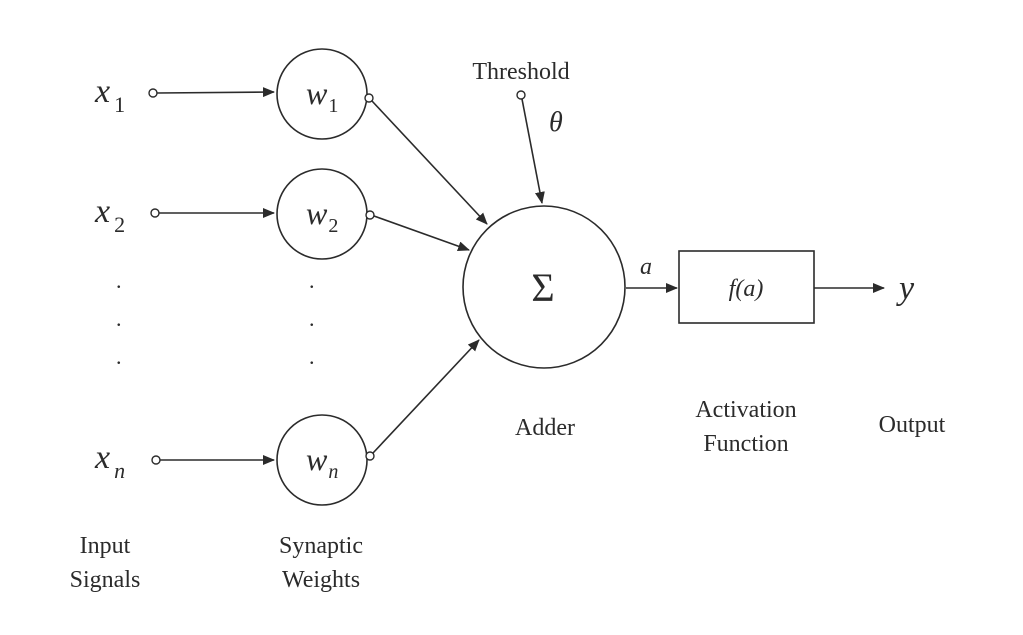 This screenshot has width=1023, height=635. What do you see at coordinates (912, 425) in the screenshot?
I see `output-label: Output` at bounding box center [912, 425].